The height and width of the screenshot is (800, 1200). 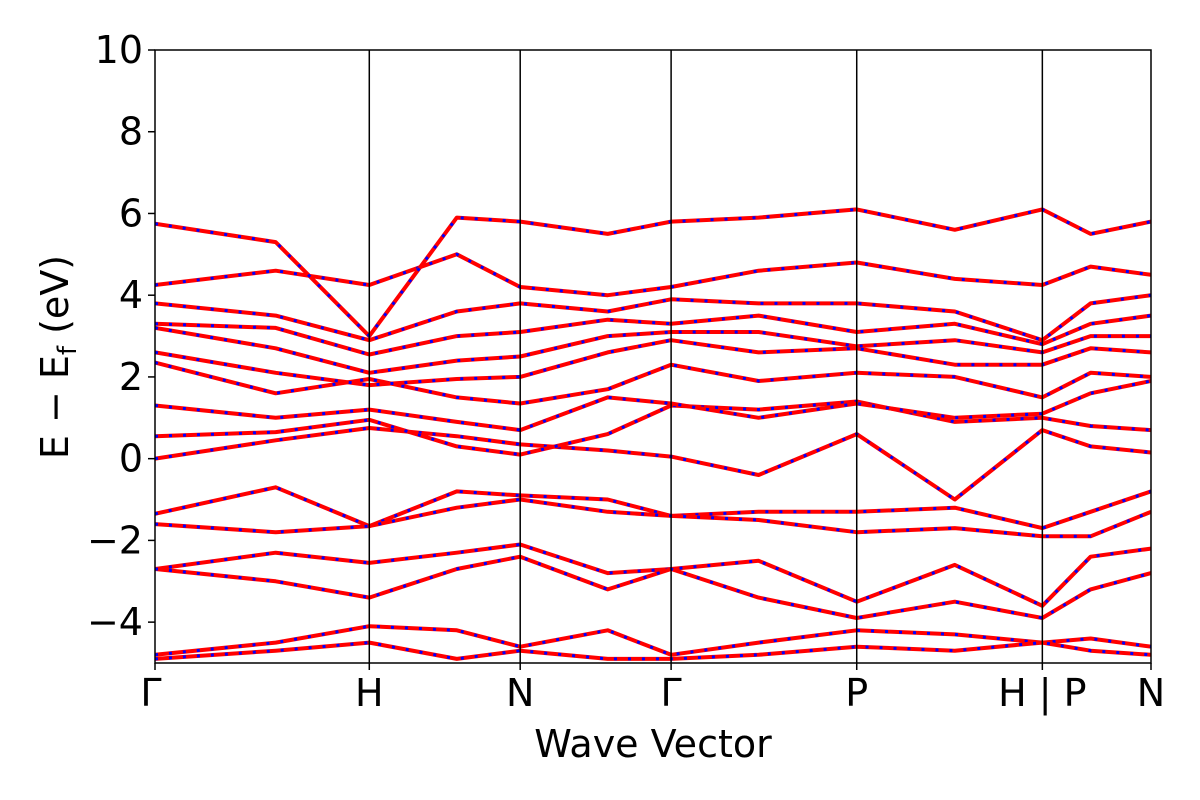 I want to click on y-axis-title-unit: (eV), so click(x=55, y=300).